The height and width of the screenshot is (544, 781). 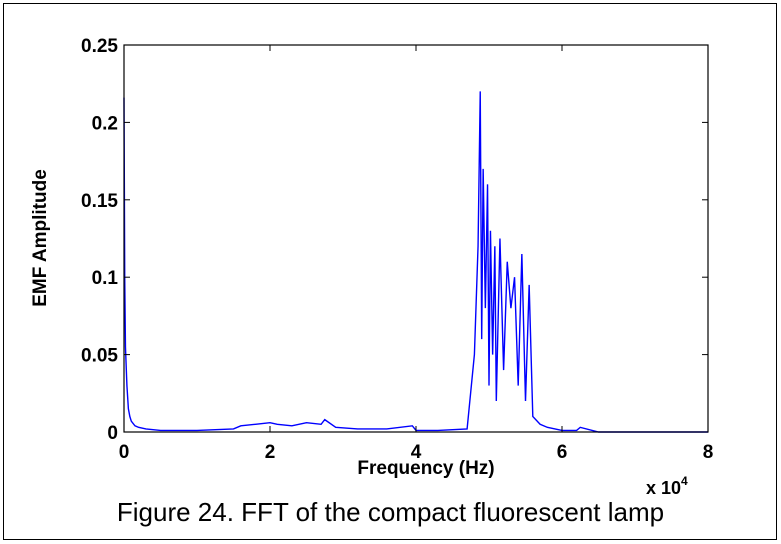 What do you see at coordinates (562, 452) in the screenshot?
I see `x-tick-label: 6` at bounding box center [562, 452].